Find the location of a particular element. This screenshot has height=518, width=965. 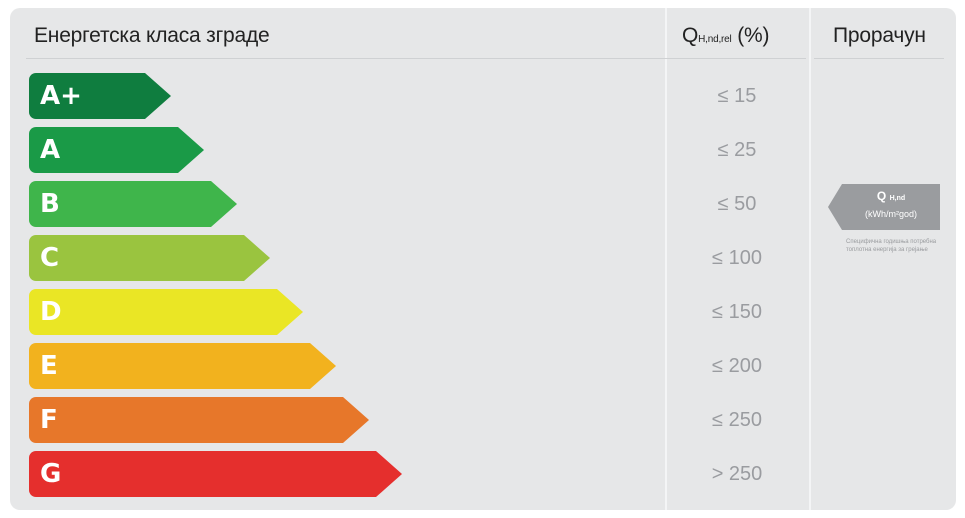

energy-class-bar: G is located at coordinates (215, 474).